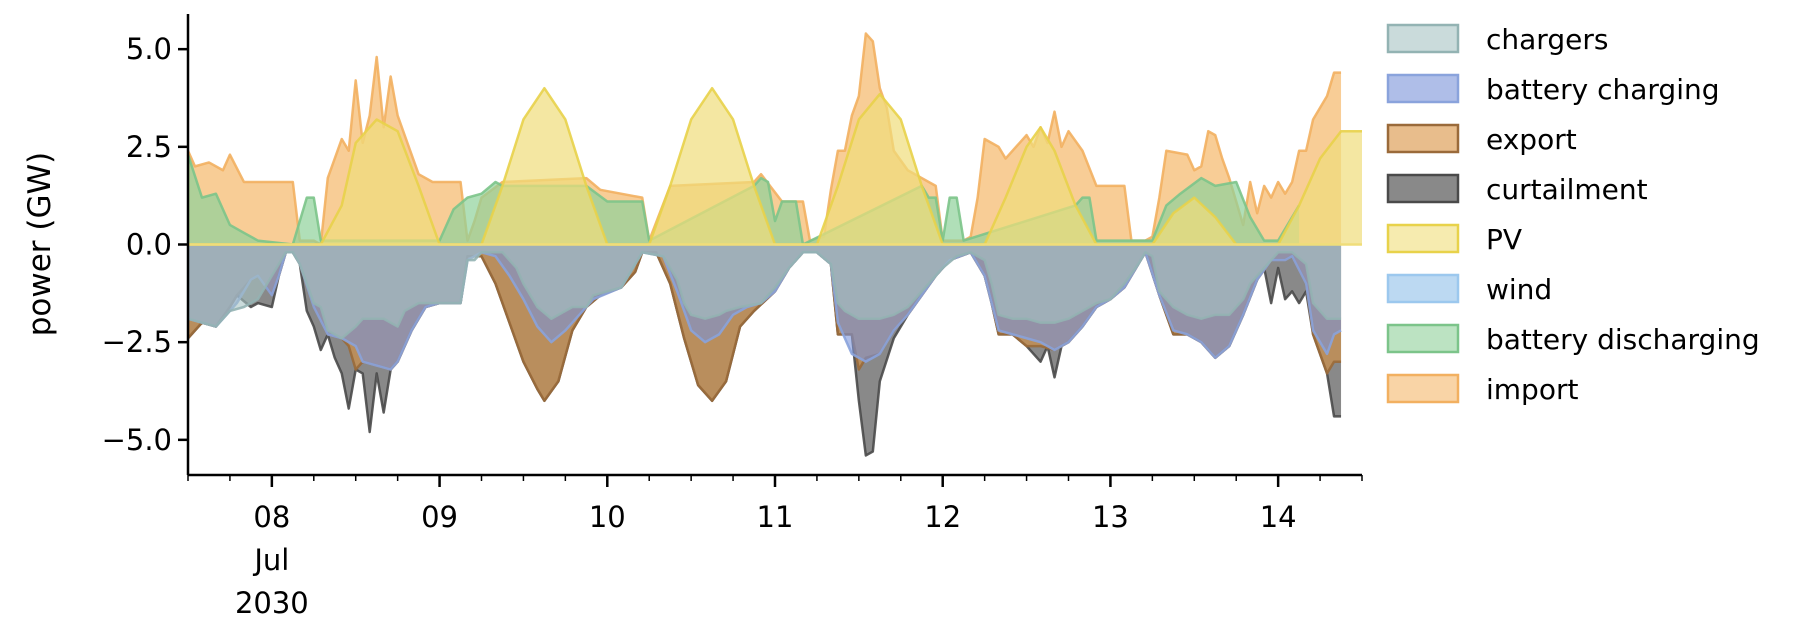 The height and width of the screenshot is (625, 1800). What do you see at coordinates (743, 200) in the screenshot?
I see `line-battery-discharging` at bounding box center [743, 200].